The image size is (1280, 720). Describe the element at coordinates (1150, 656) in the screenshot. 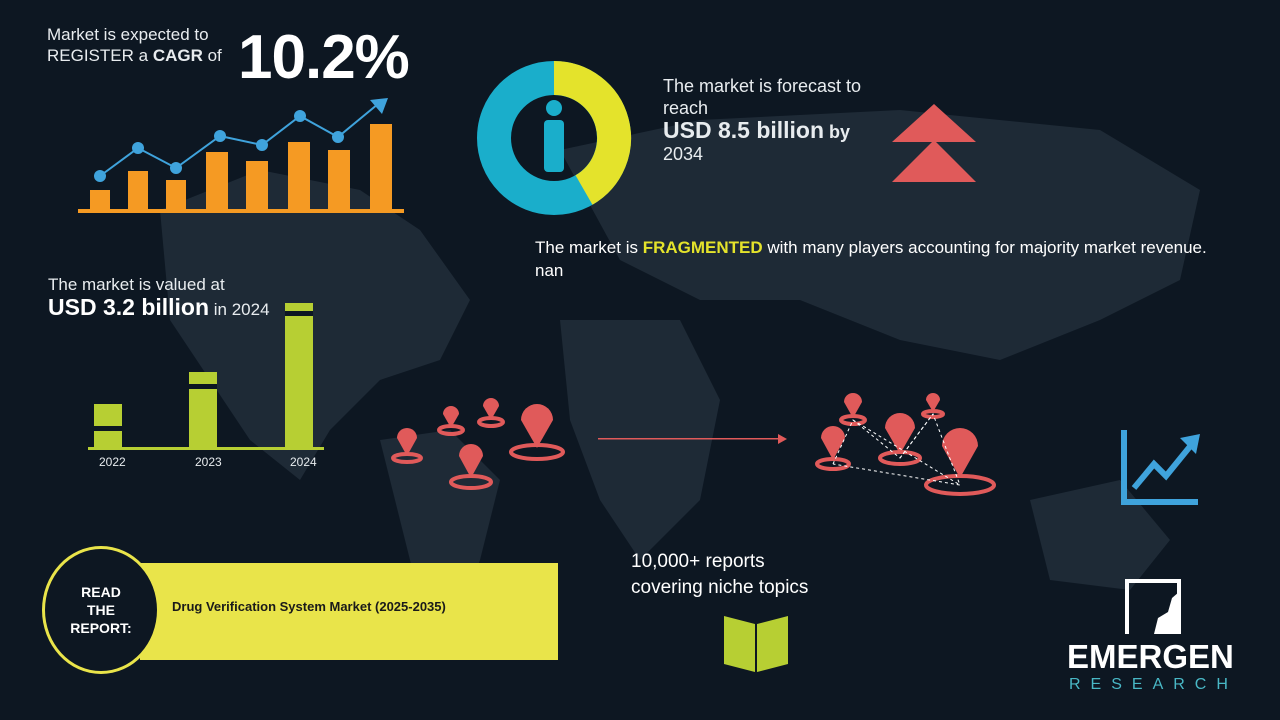

I see `logo-name: EMERGEN` at that location.